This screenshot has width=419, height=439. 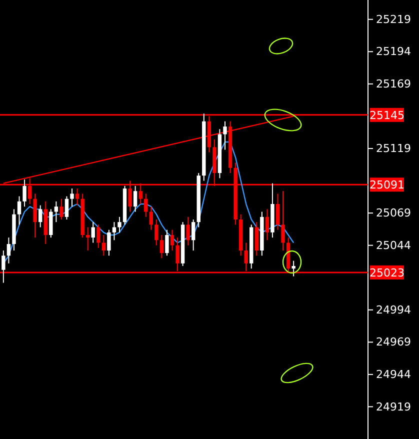 What do you see at coordinates (393, 213) in the screenshot?
I see `y-tick-label: 25069` at bounding box center [393, 213].